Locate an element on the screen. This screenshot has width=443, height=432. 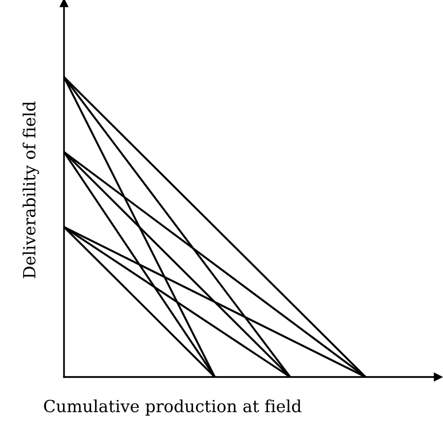
x-axis-title: Cumulative production at field is located at coordinates (173, 407).